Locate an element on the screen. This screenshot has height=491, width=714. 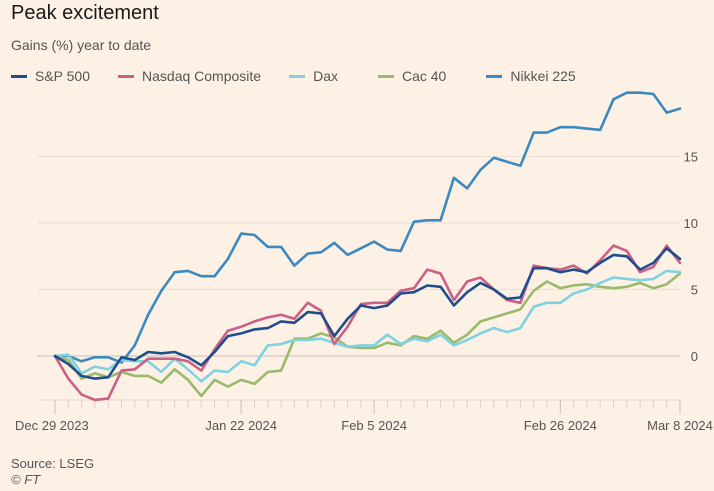
legend-label: Cac 40 is located at coordinates (424, 76).